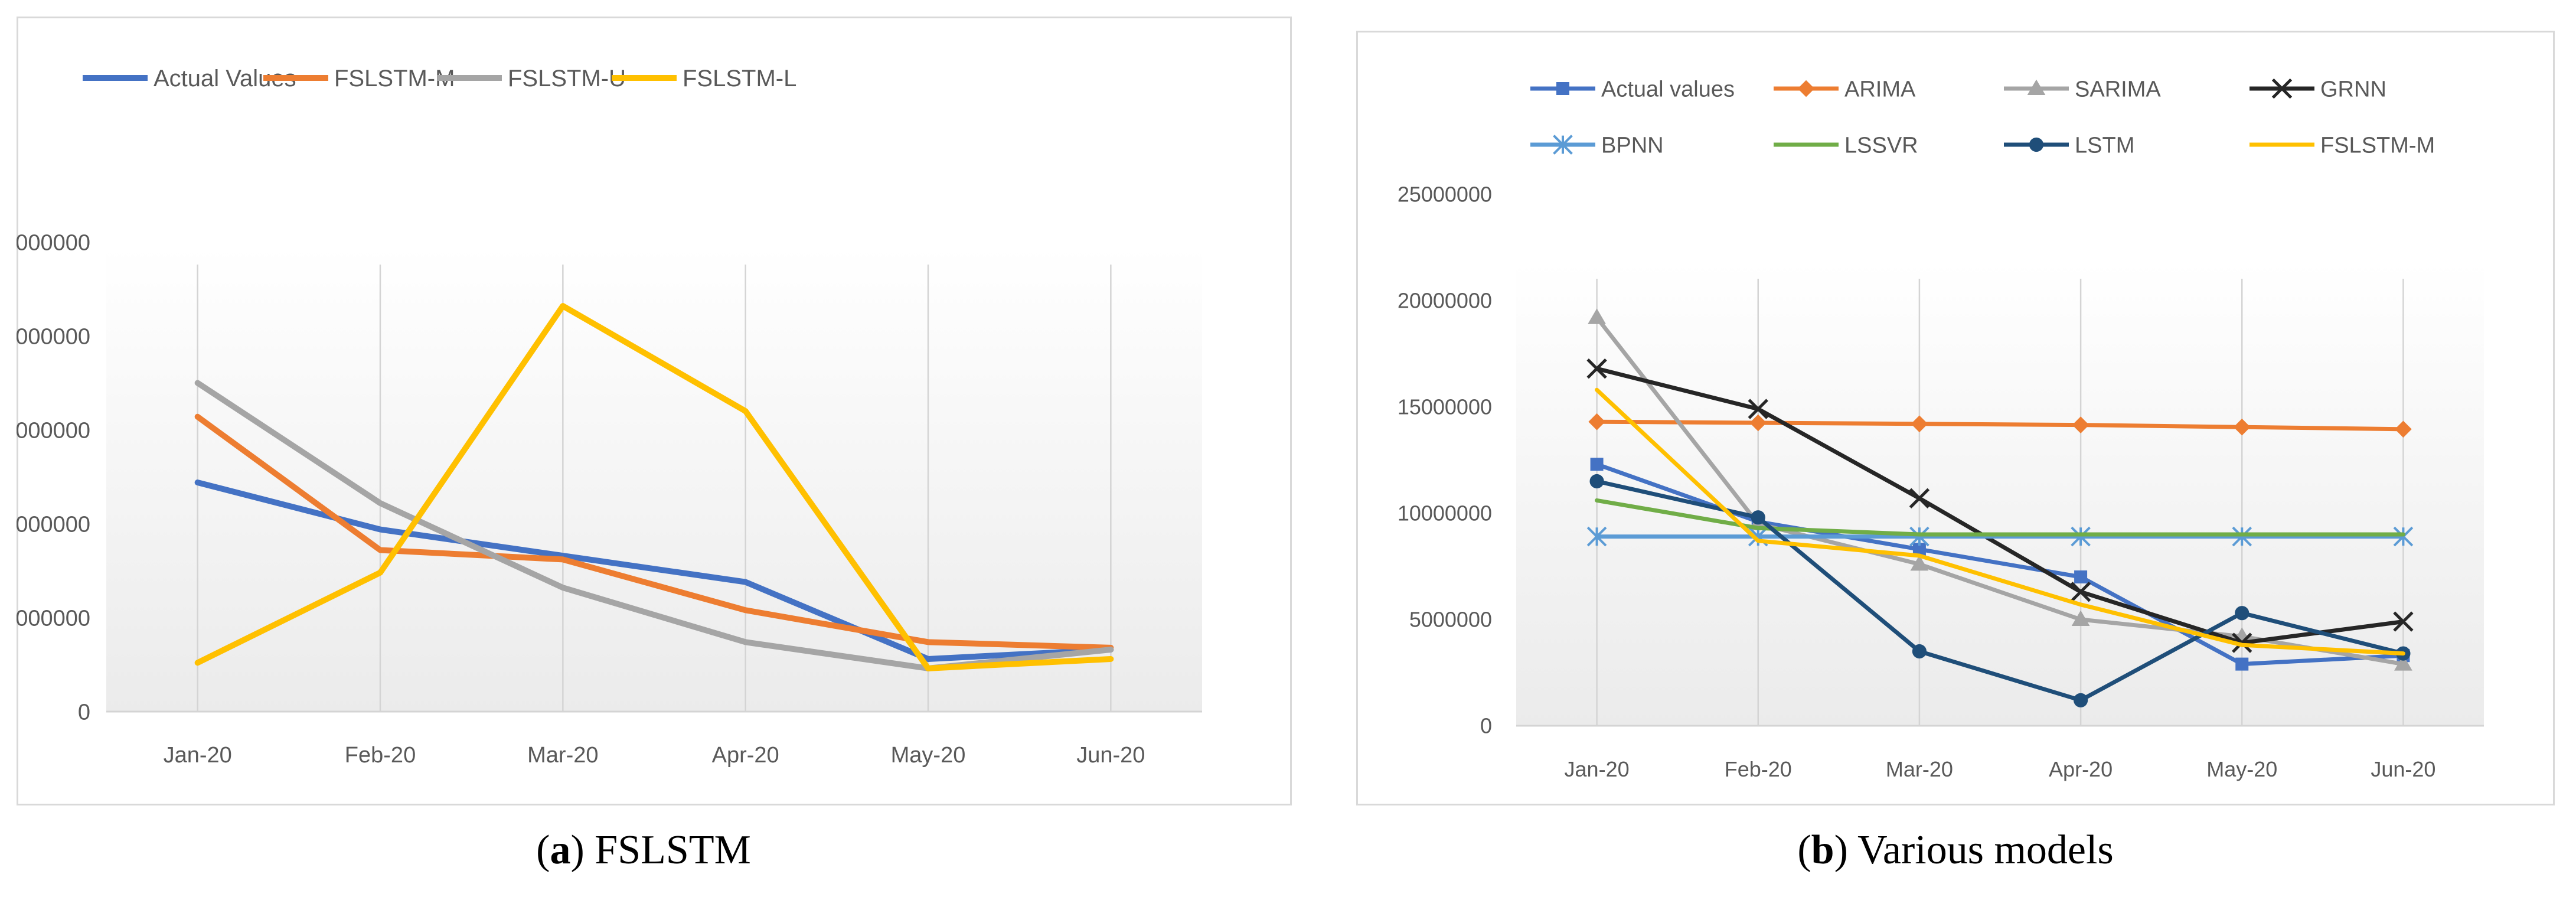 This screenshot has width=2576, height=897. Describe the element at coordinates (2069, 145) in the screenshot. I see `legend-item-lstm: LSTM` at that location.